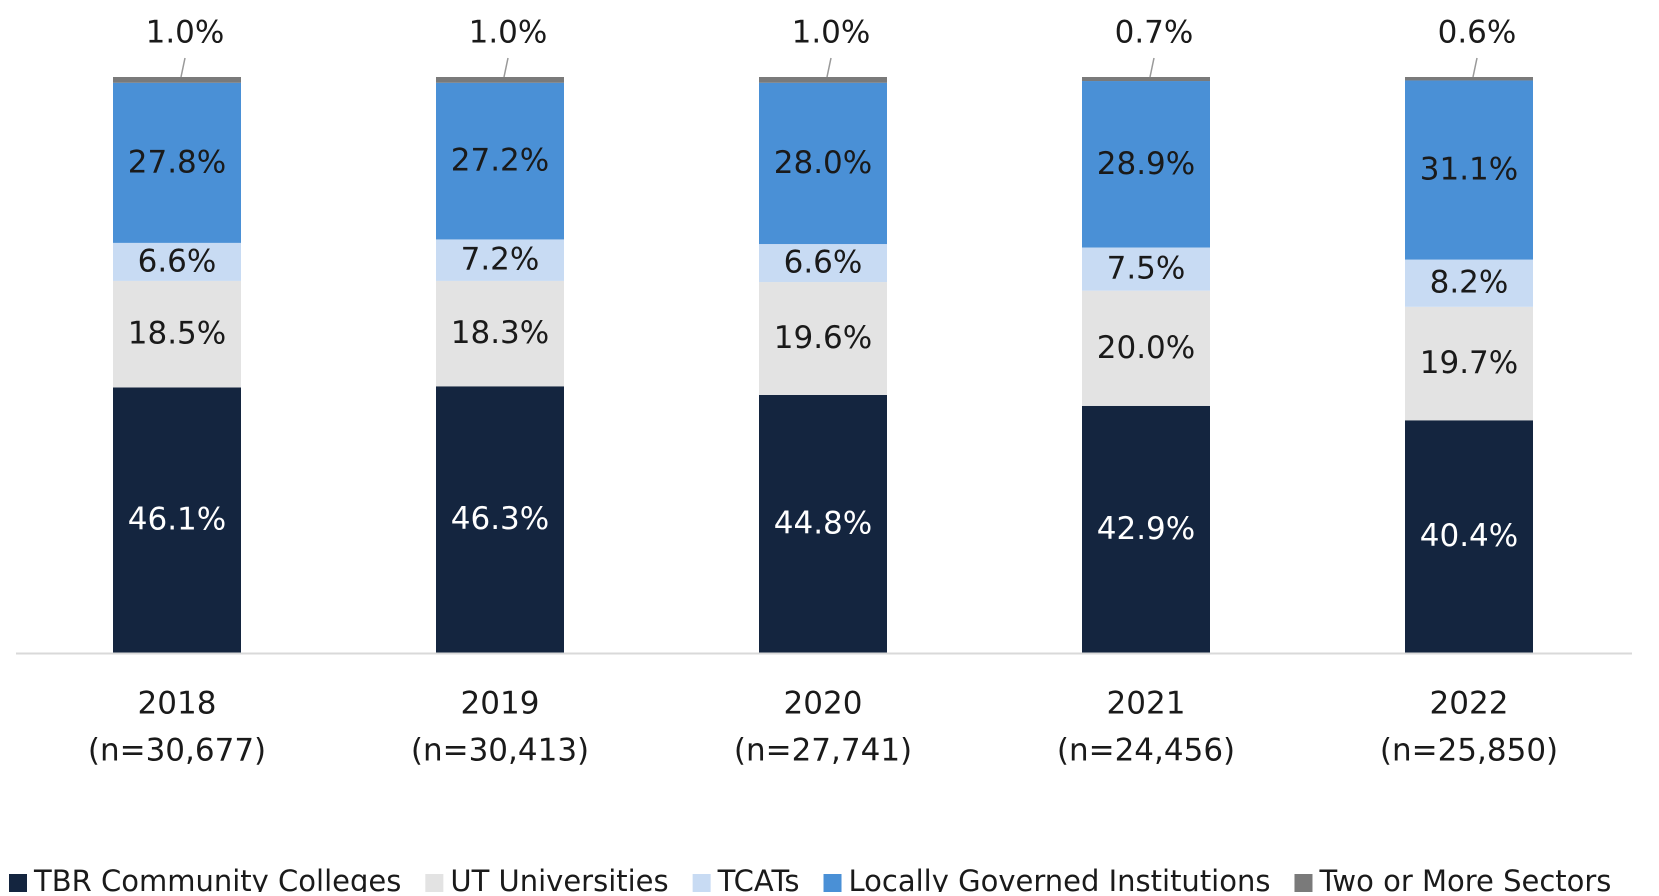  Describe the element at coordinates (1469, 704) in the screenshot. I see `x-tick-label: 2022` at that location.